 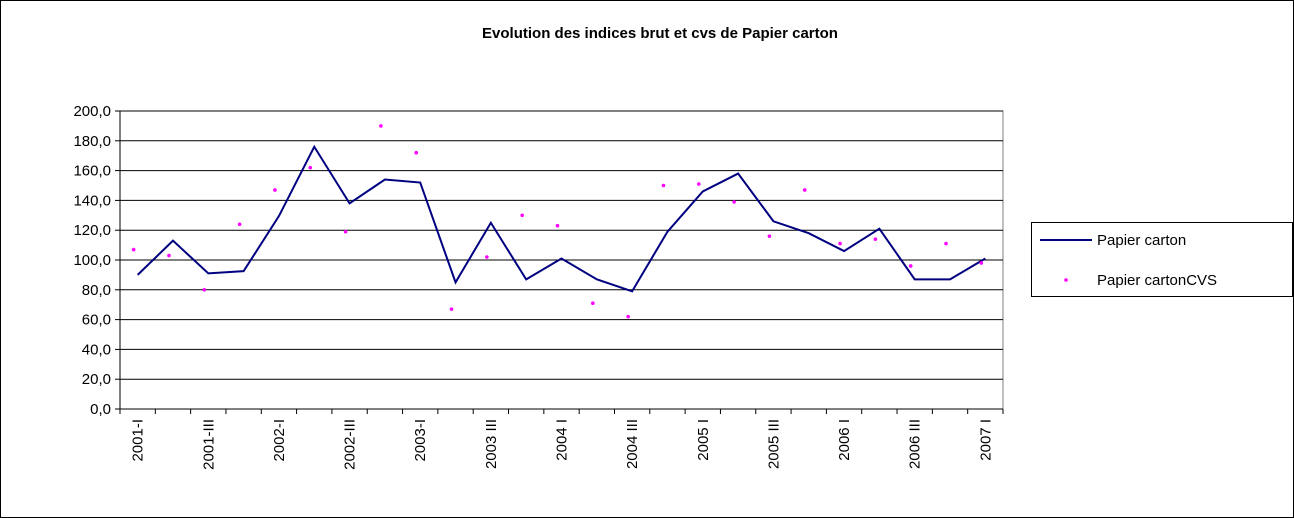 What do you see at coordinates (491, 444) in the screenshot?
I see `x-tick-label: 2003 III` at bounding box center [491, 444].